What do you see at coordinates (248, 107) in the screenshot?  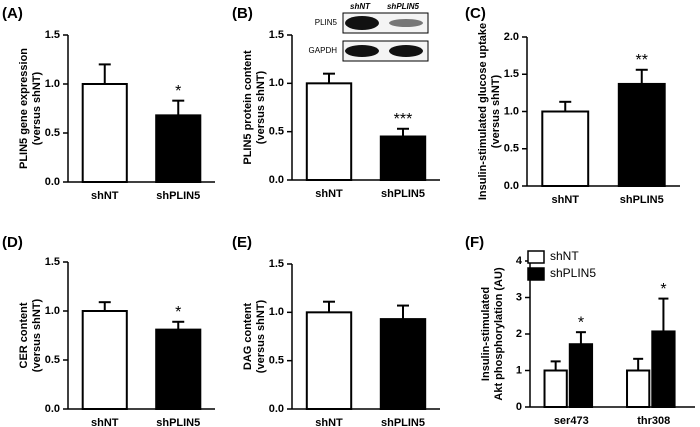 I see `y-axis-label: PLIN5 protein content` at bounding box center [248, 107].